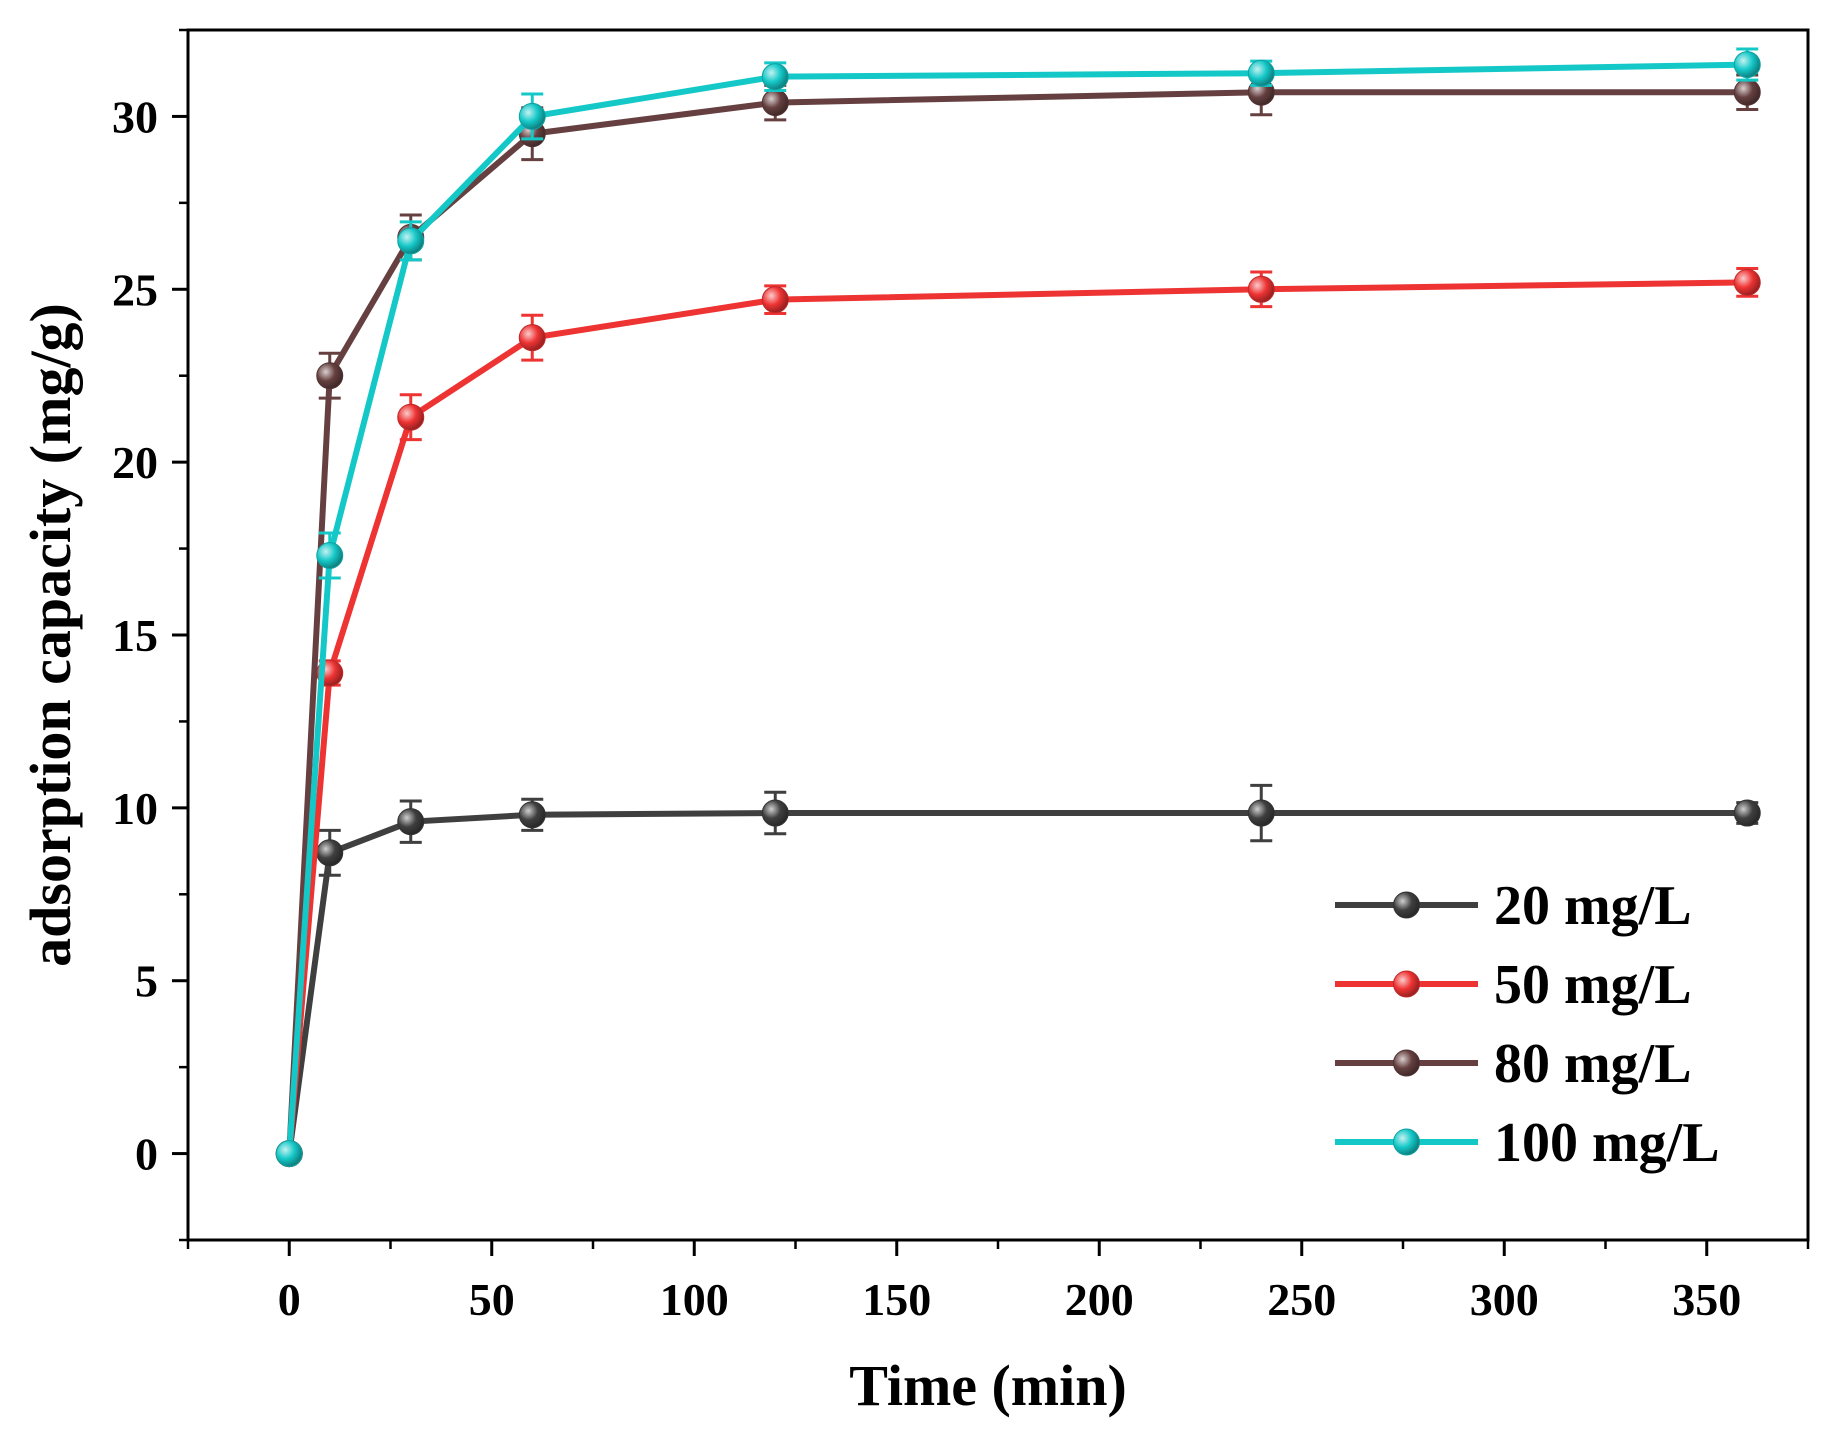 The height and width of the screenshot is (1432, 1831). I want to click on y-tick-label: 30, so click(135, 116).